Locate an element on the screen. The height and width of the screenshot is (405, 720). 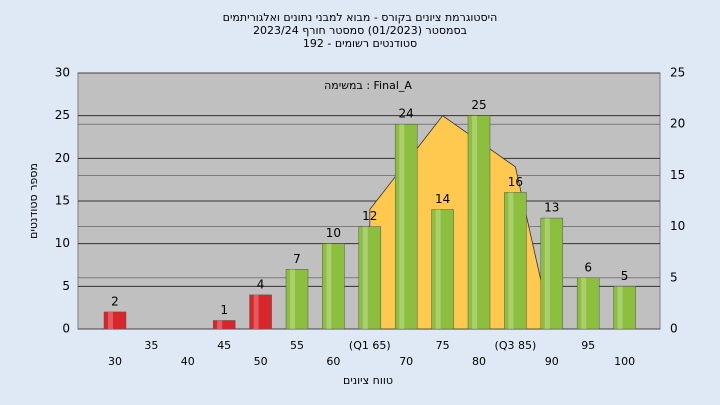
title-line: בסמסטר (01/2023) סמסטר חורף 2023/24 is located at coordinates (360, 30).